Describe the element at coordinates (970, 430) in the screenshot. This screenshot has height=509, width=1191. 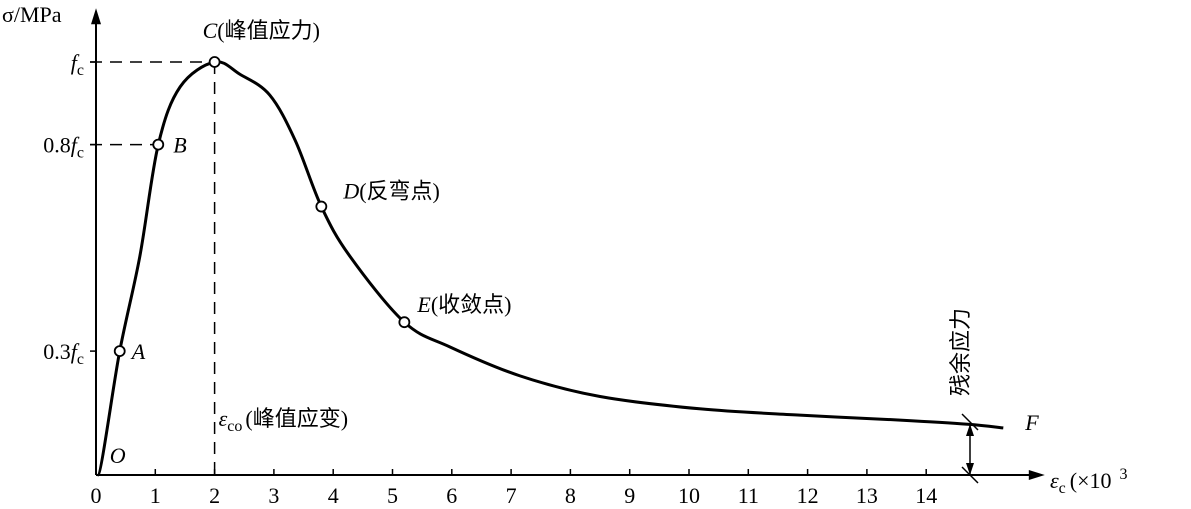
I see `residual-arrow-top` at that location.